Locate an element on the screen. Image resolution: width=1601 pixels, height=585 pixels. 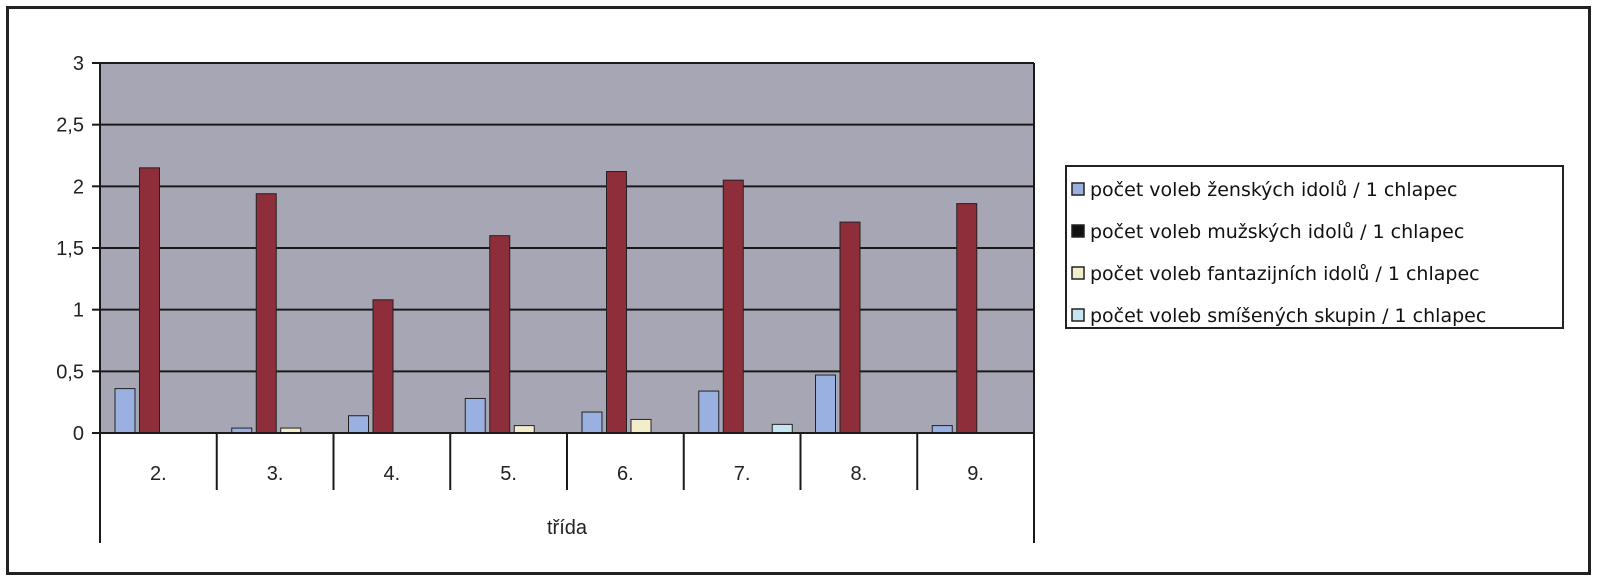
category-label-1: 3. is located at coordinates (275, 474).